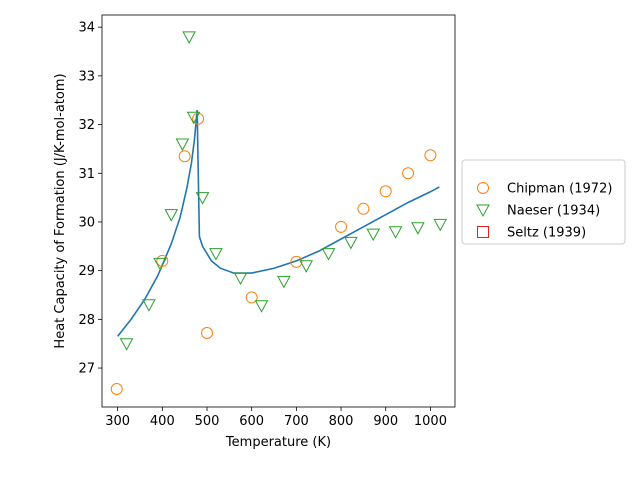 The height and width of the screenshot is (480, 640). What do you see at coordinates (117, 421) in the screenshot?
I see `x-tick-label: 300` at bounding box center [117, 421].